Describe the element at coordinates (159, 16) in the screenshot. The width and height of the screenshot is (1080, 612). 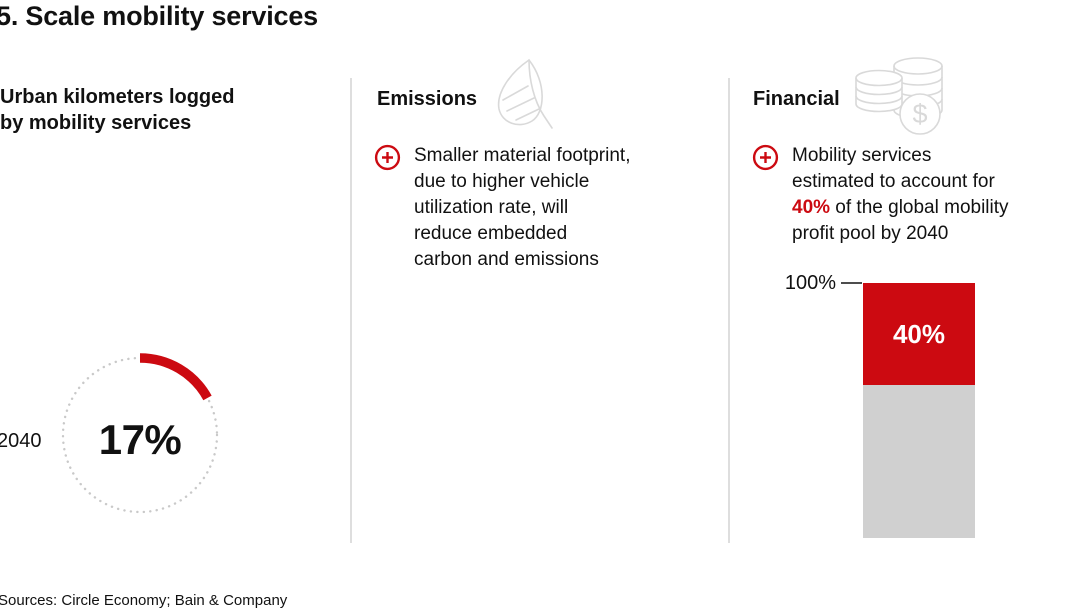
I see `page-title: 5. Scale mobility services` at that location.